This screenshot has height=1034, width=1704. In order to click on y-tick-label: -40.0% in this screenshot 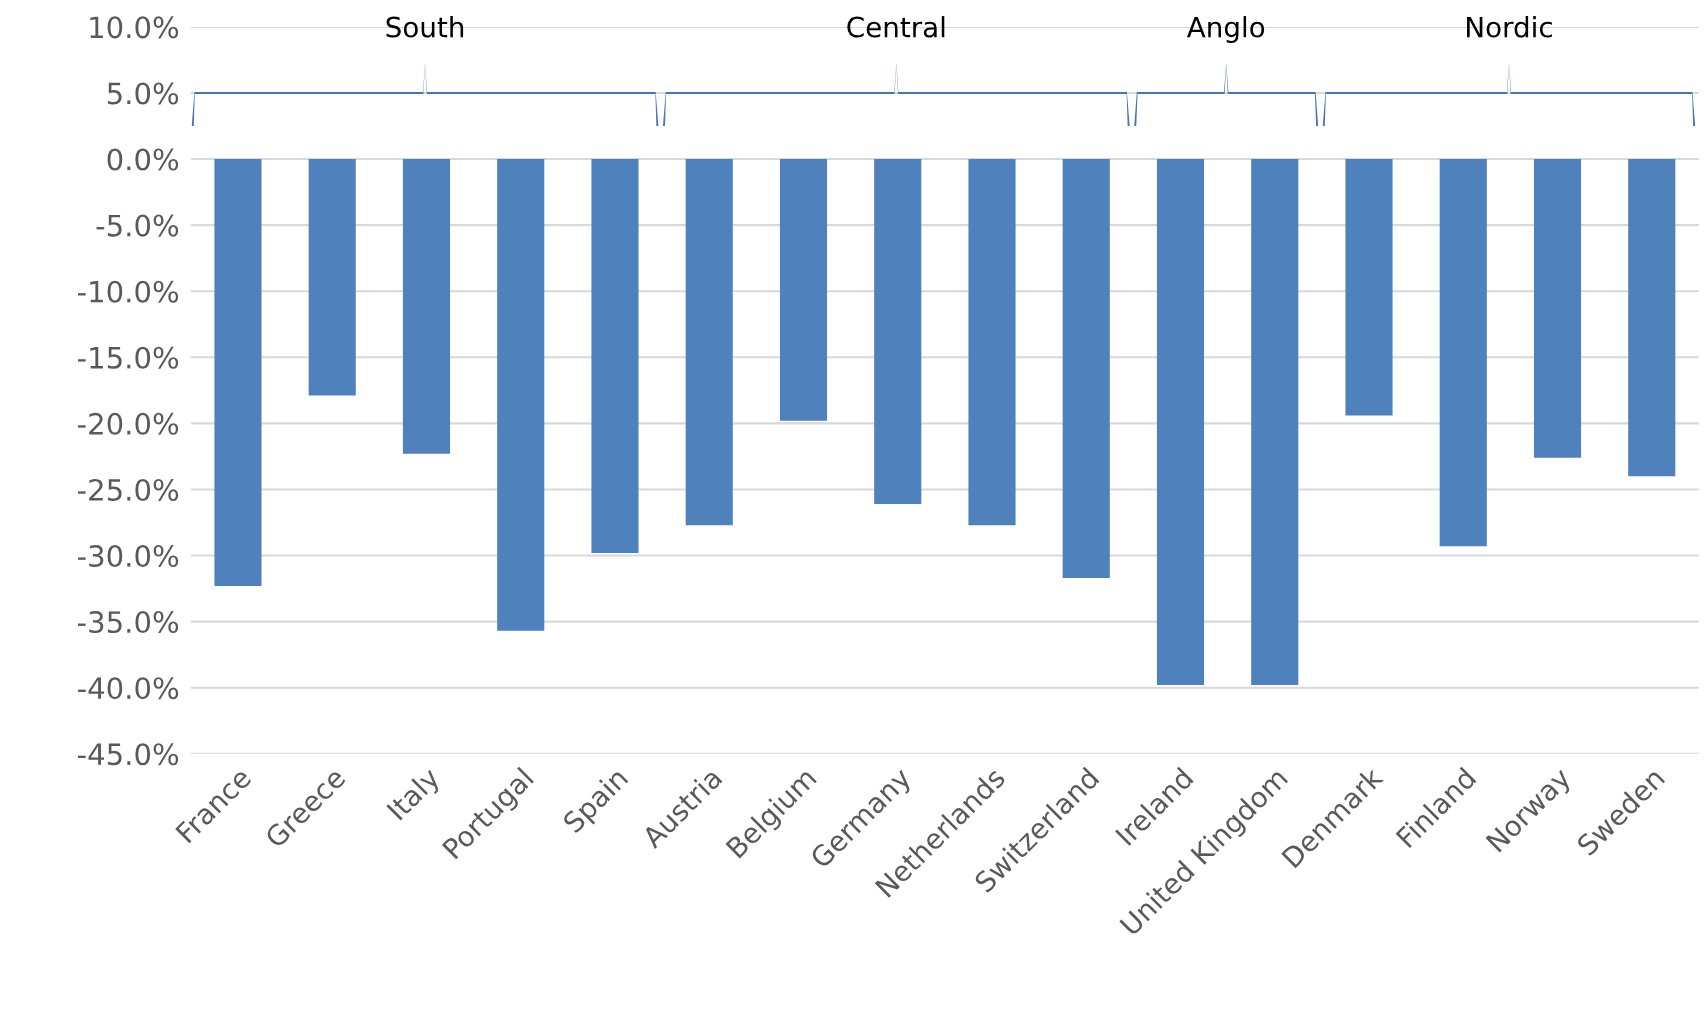, I will do `click(128, 688)`.